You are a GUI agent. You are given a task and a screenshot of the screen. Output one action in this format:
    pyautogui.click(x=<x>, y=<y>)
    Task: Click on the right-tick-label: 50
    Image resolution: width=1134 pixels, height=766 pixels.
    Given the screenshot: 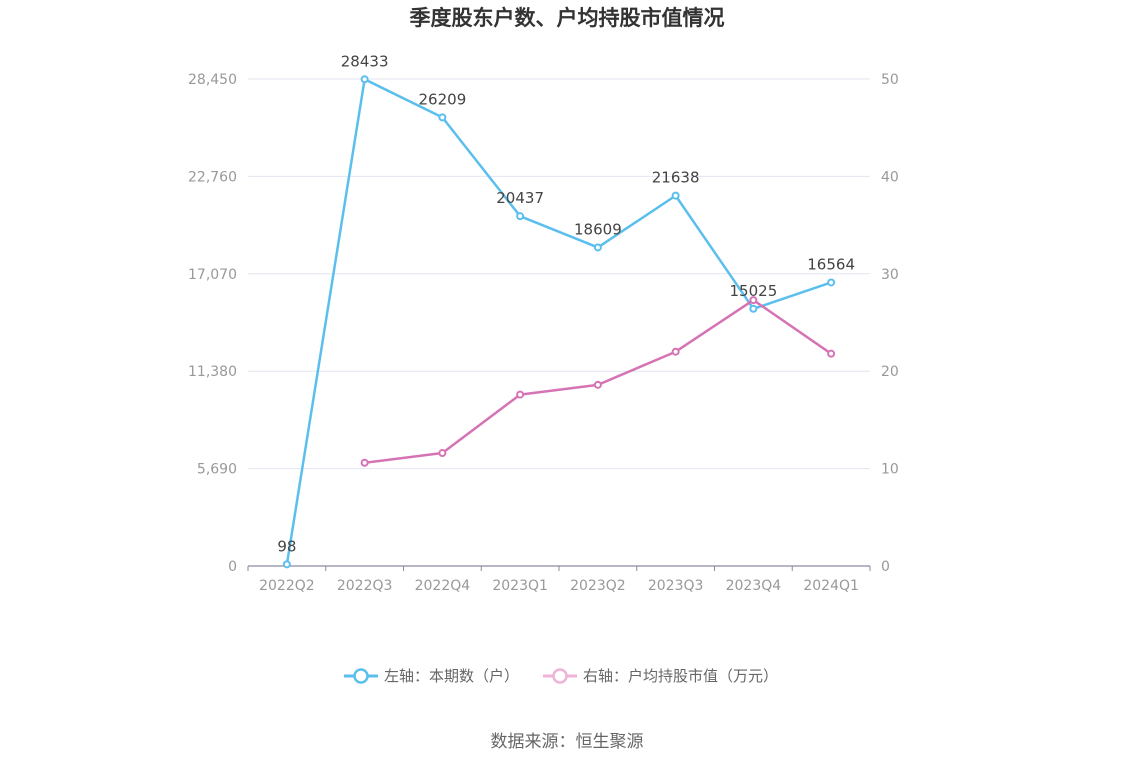 What is the action you would take?
    pyautogui.click(x=890, y=80)
    